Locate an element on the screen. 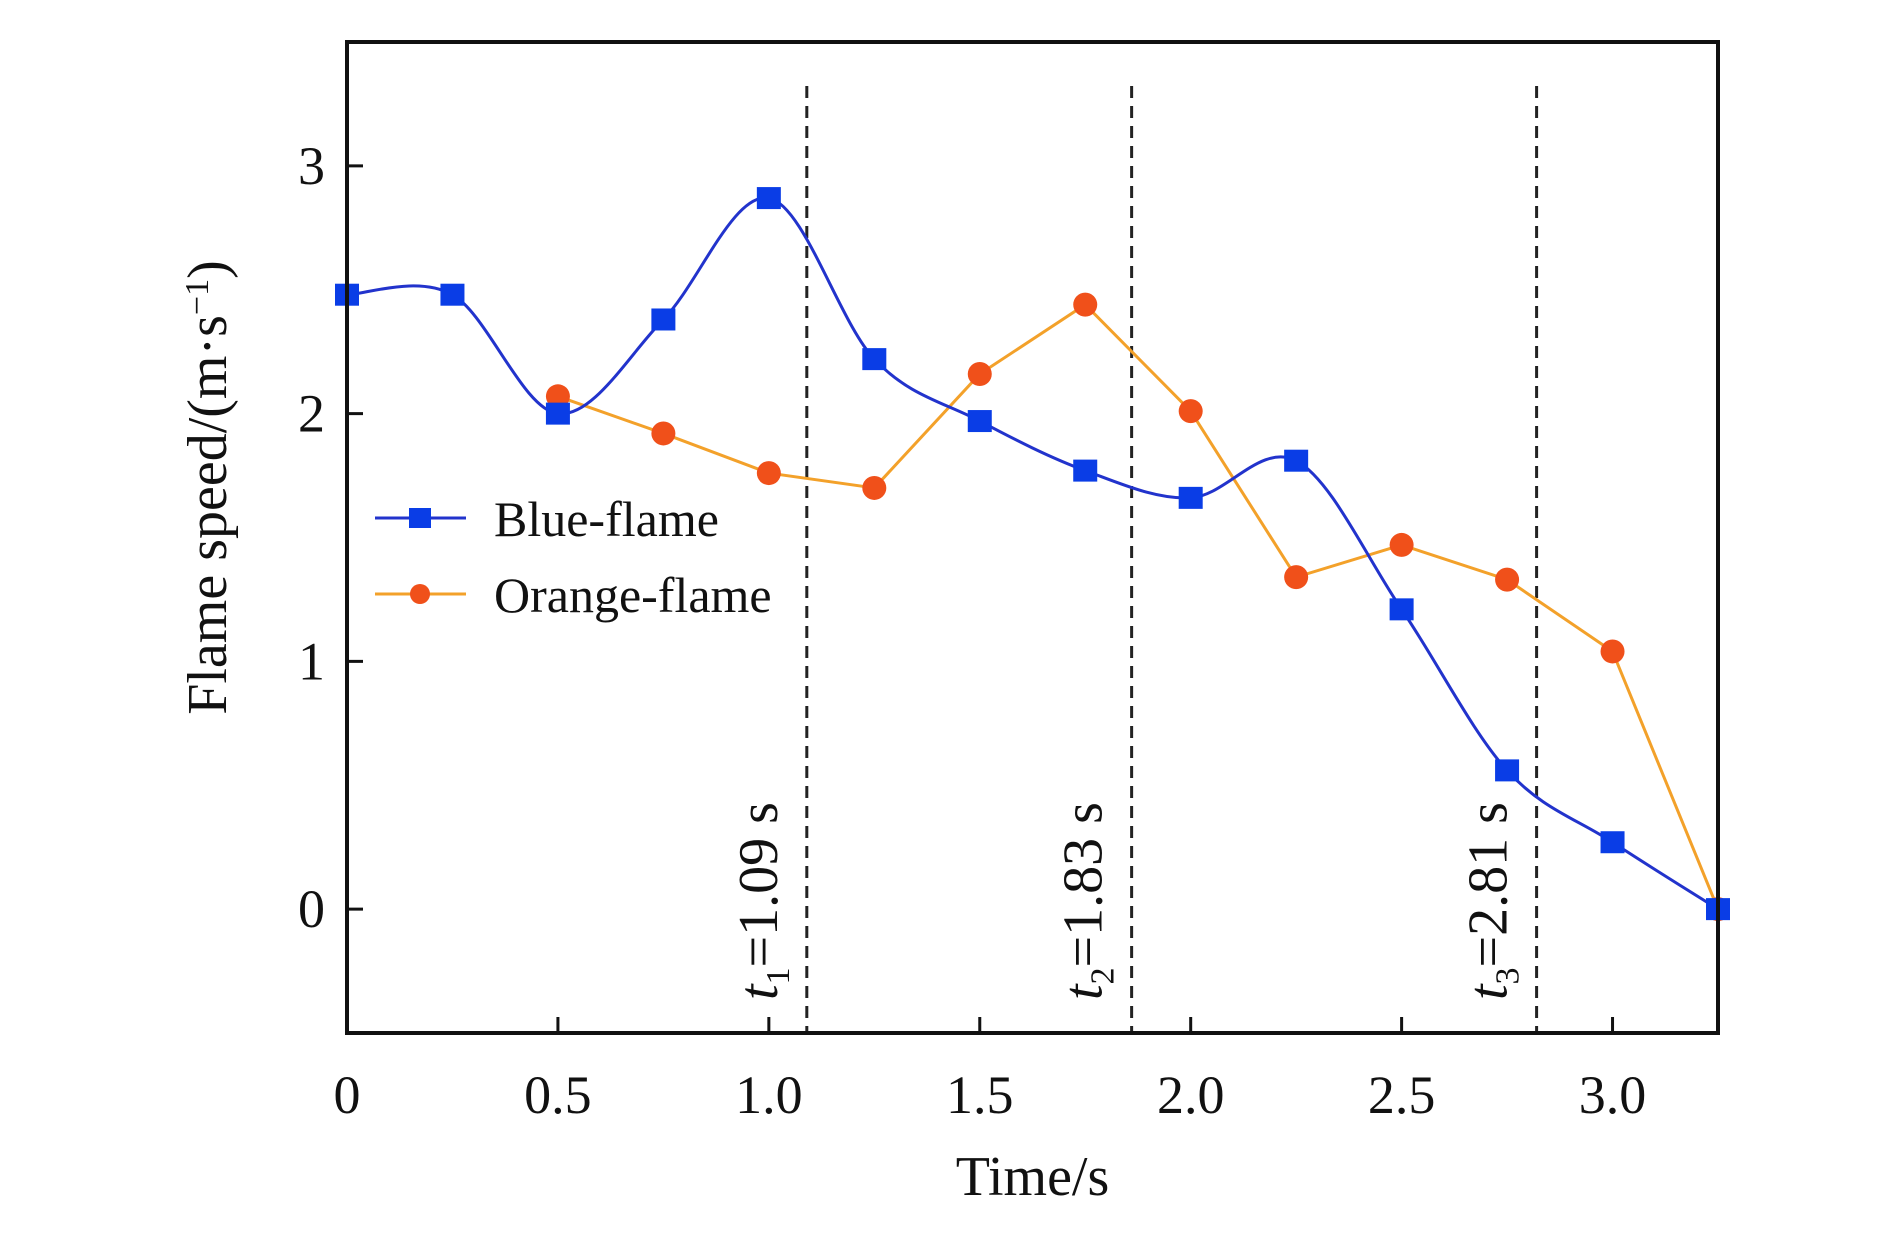 This screenshot has height=1260, width=1890. vline-label-sub: 1 is located at coordinates (778, 975).